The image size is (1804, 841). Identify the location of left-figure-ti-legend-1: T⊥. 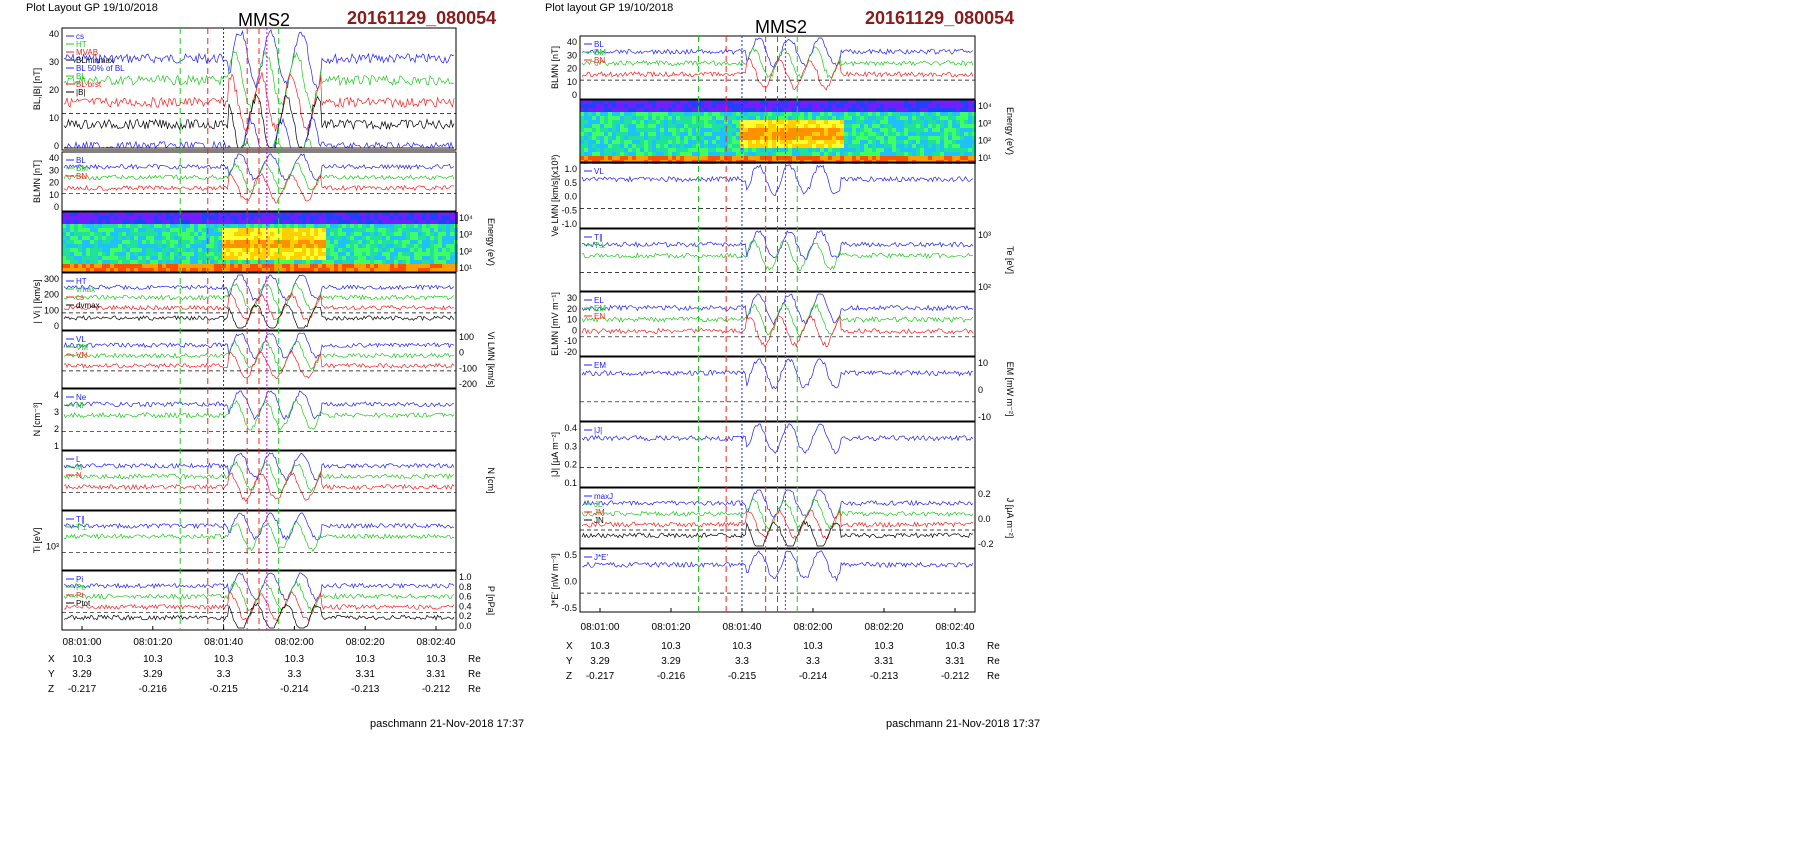
(82, 527).